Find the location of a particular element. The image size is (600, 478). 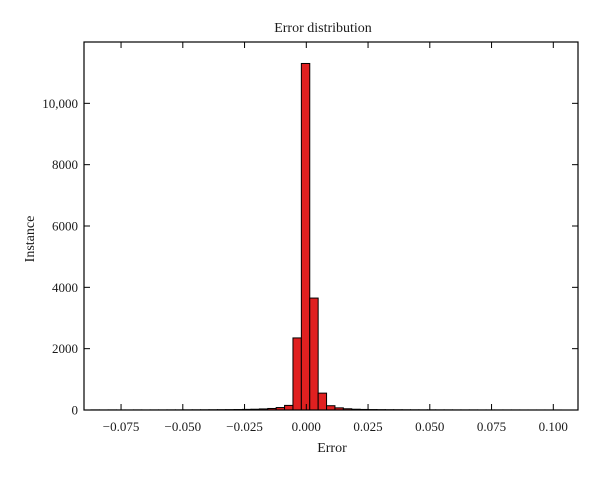

y-tick-label: 0 is located at coordinates (75, 410).